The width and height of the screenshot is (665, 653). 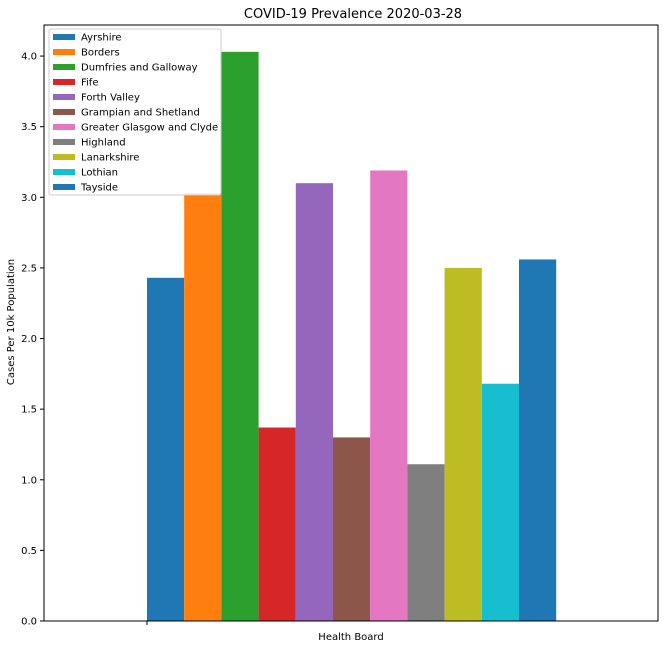 What do you see at coordinates (352, 529) in the screenshot?
I see `bar-grampian-and-shetland` at bounding box center [352, 529].